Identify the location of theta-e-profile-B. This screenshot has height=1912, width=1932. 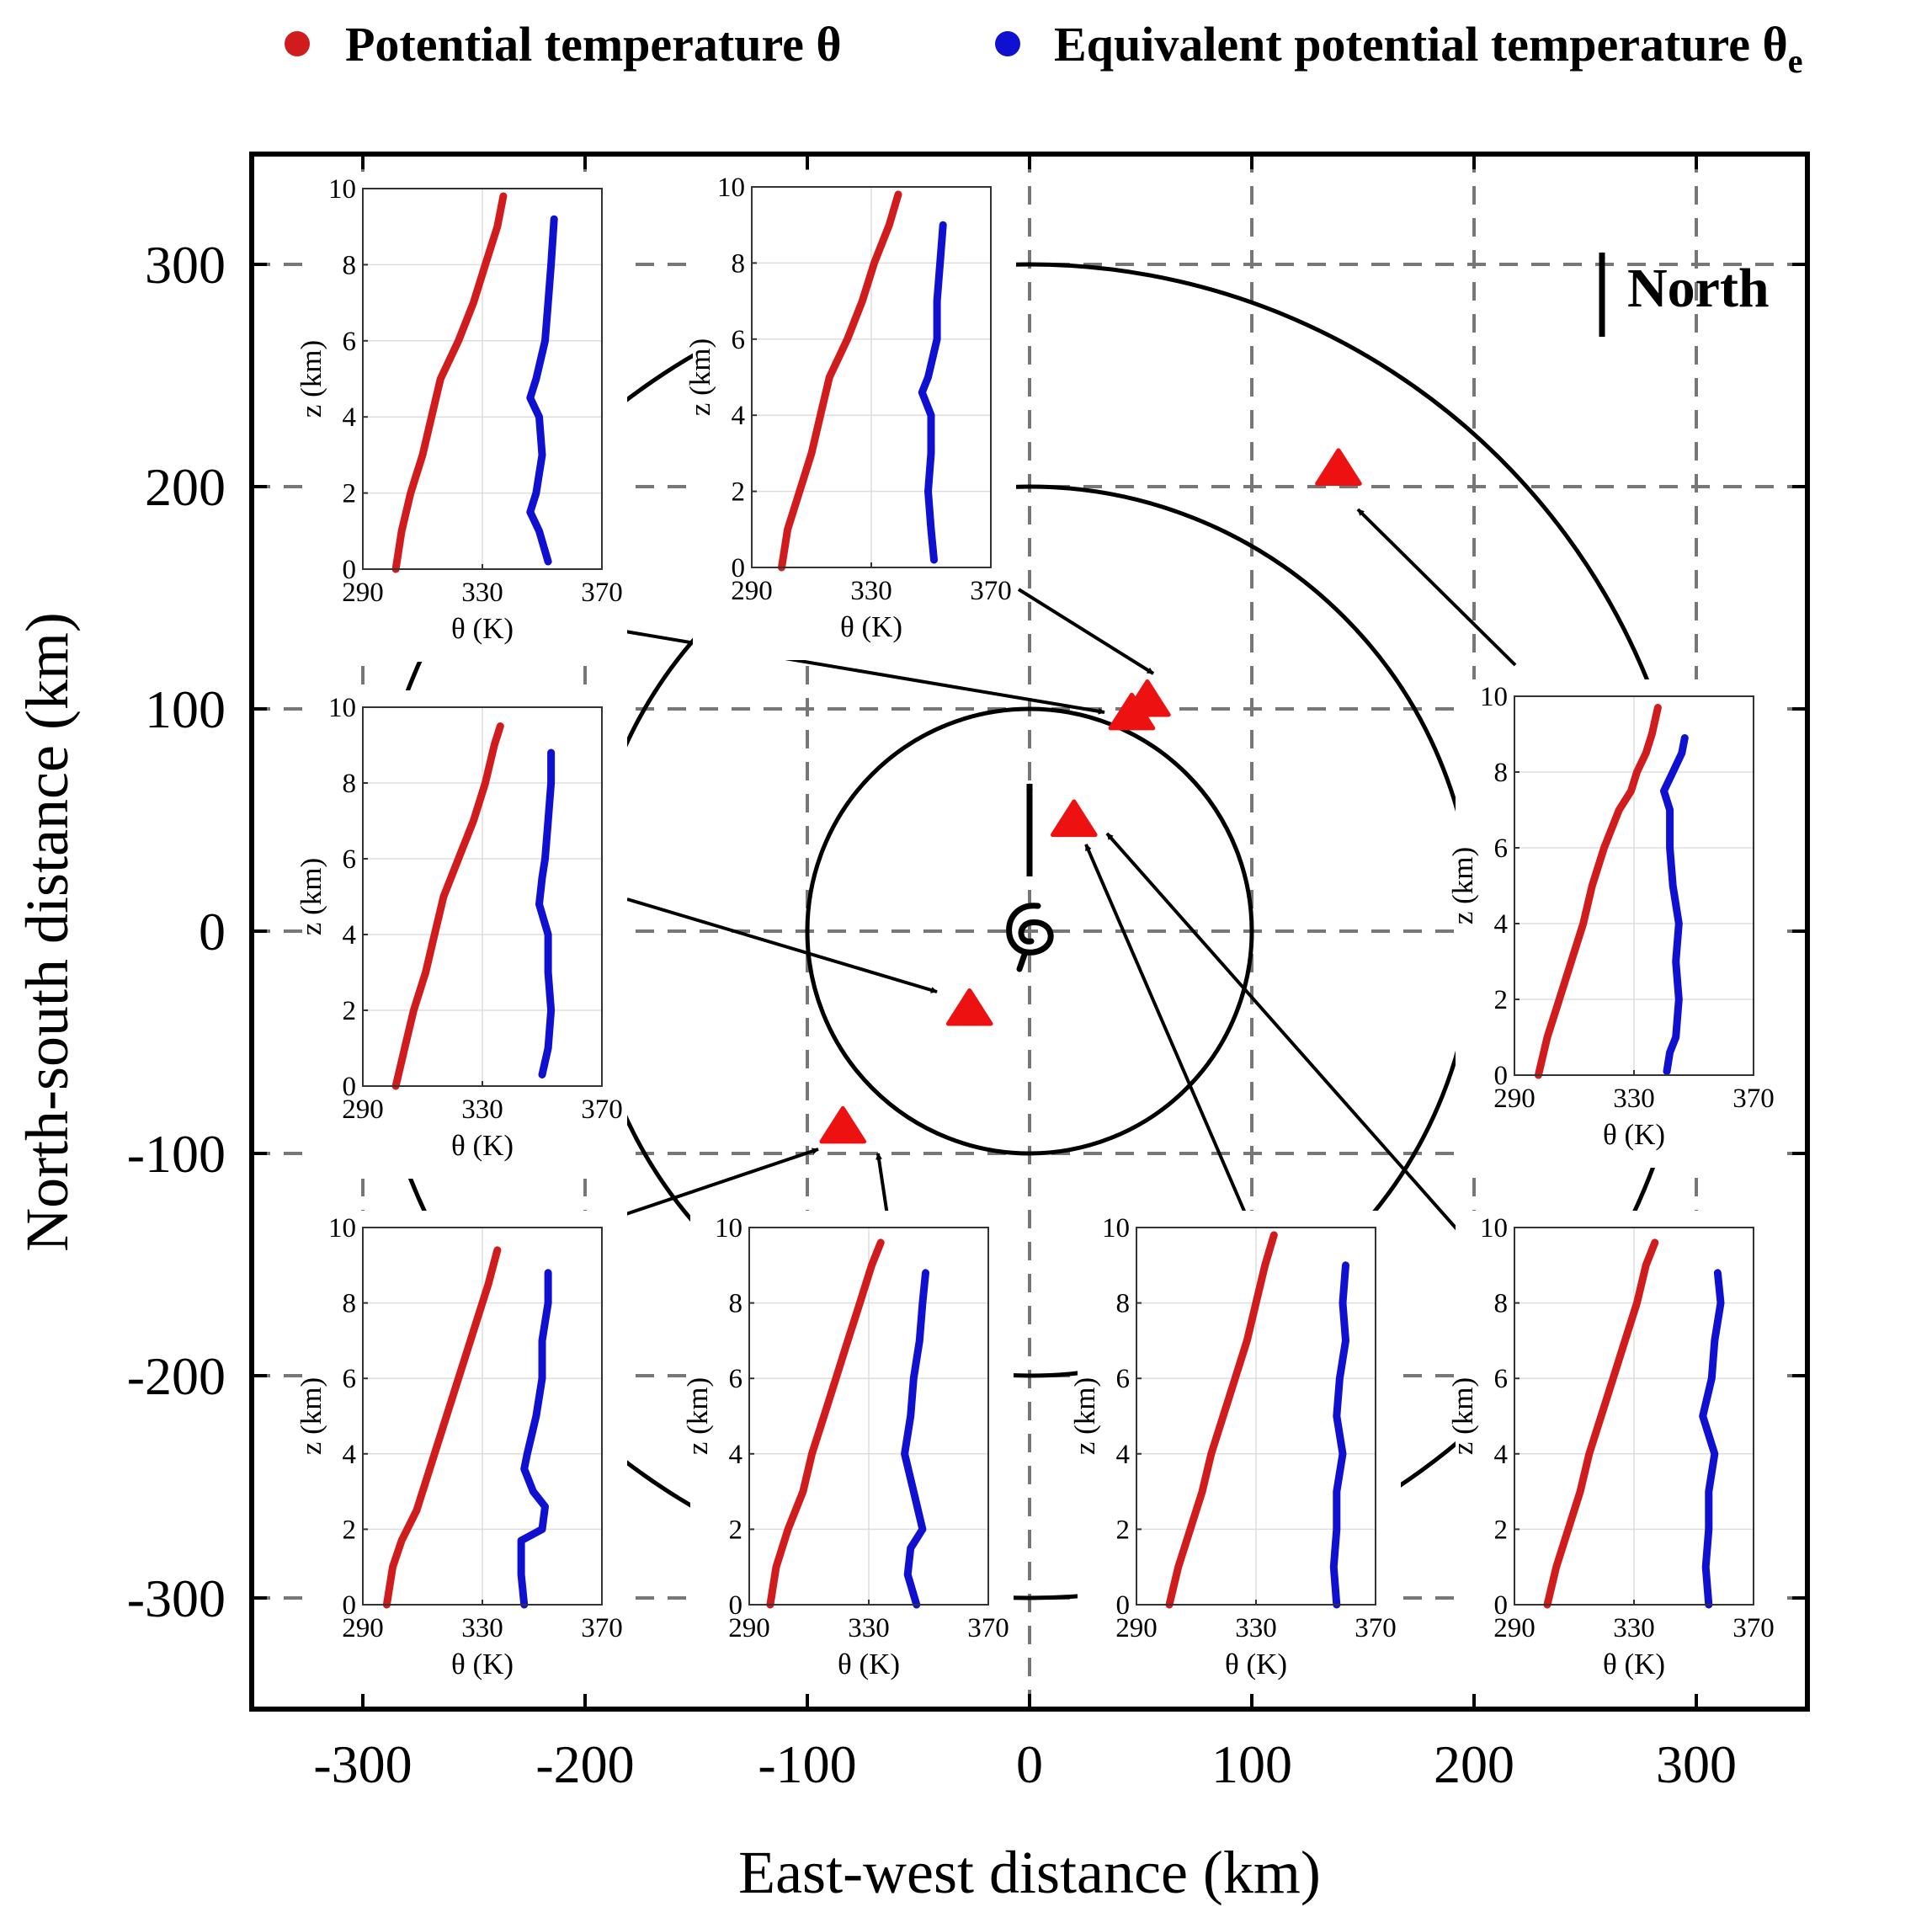
(933, 392).